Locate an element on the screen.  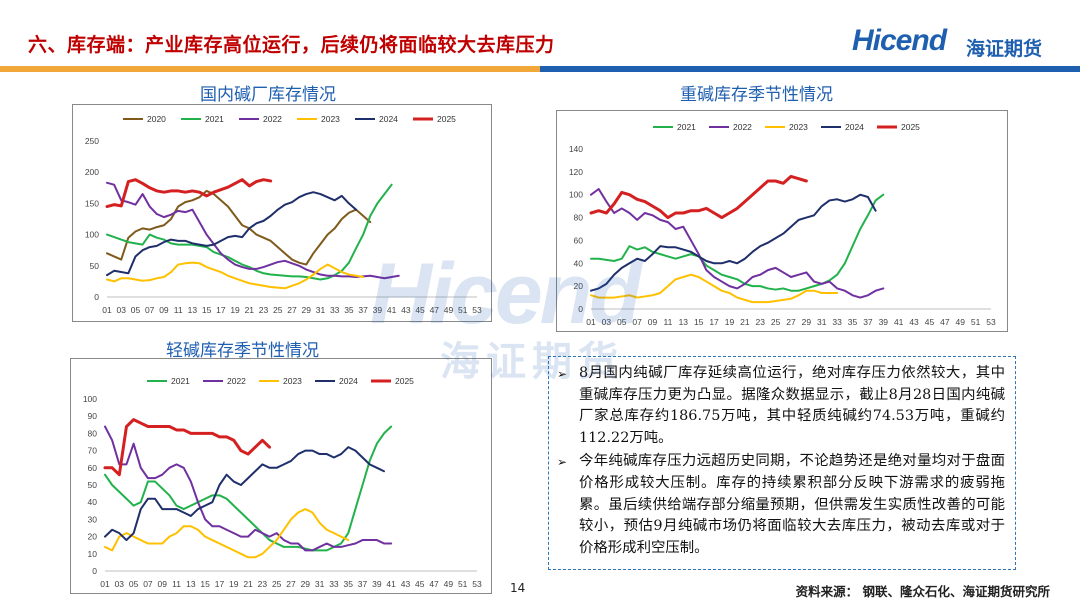
x-tick-label: 35 is located at coordinates (348, 584).